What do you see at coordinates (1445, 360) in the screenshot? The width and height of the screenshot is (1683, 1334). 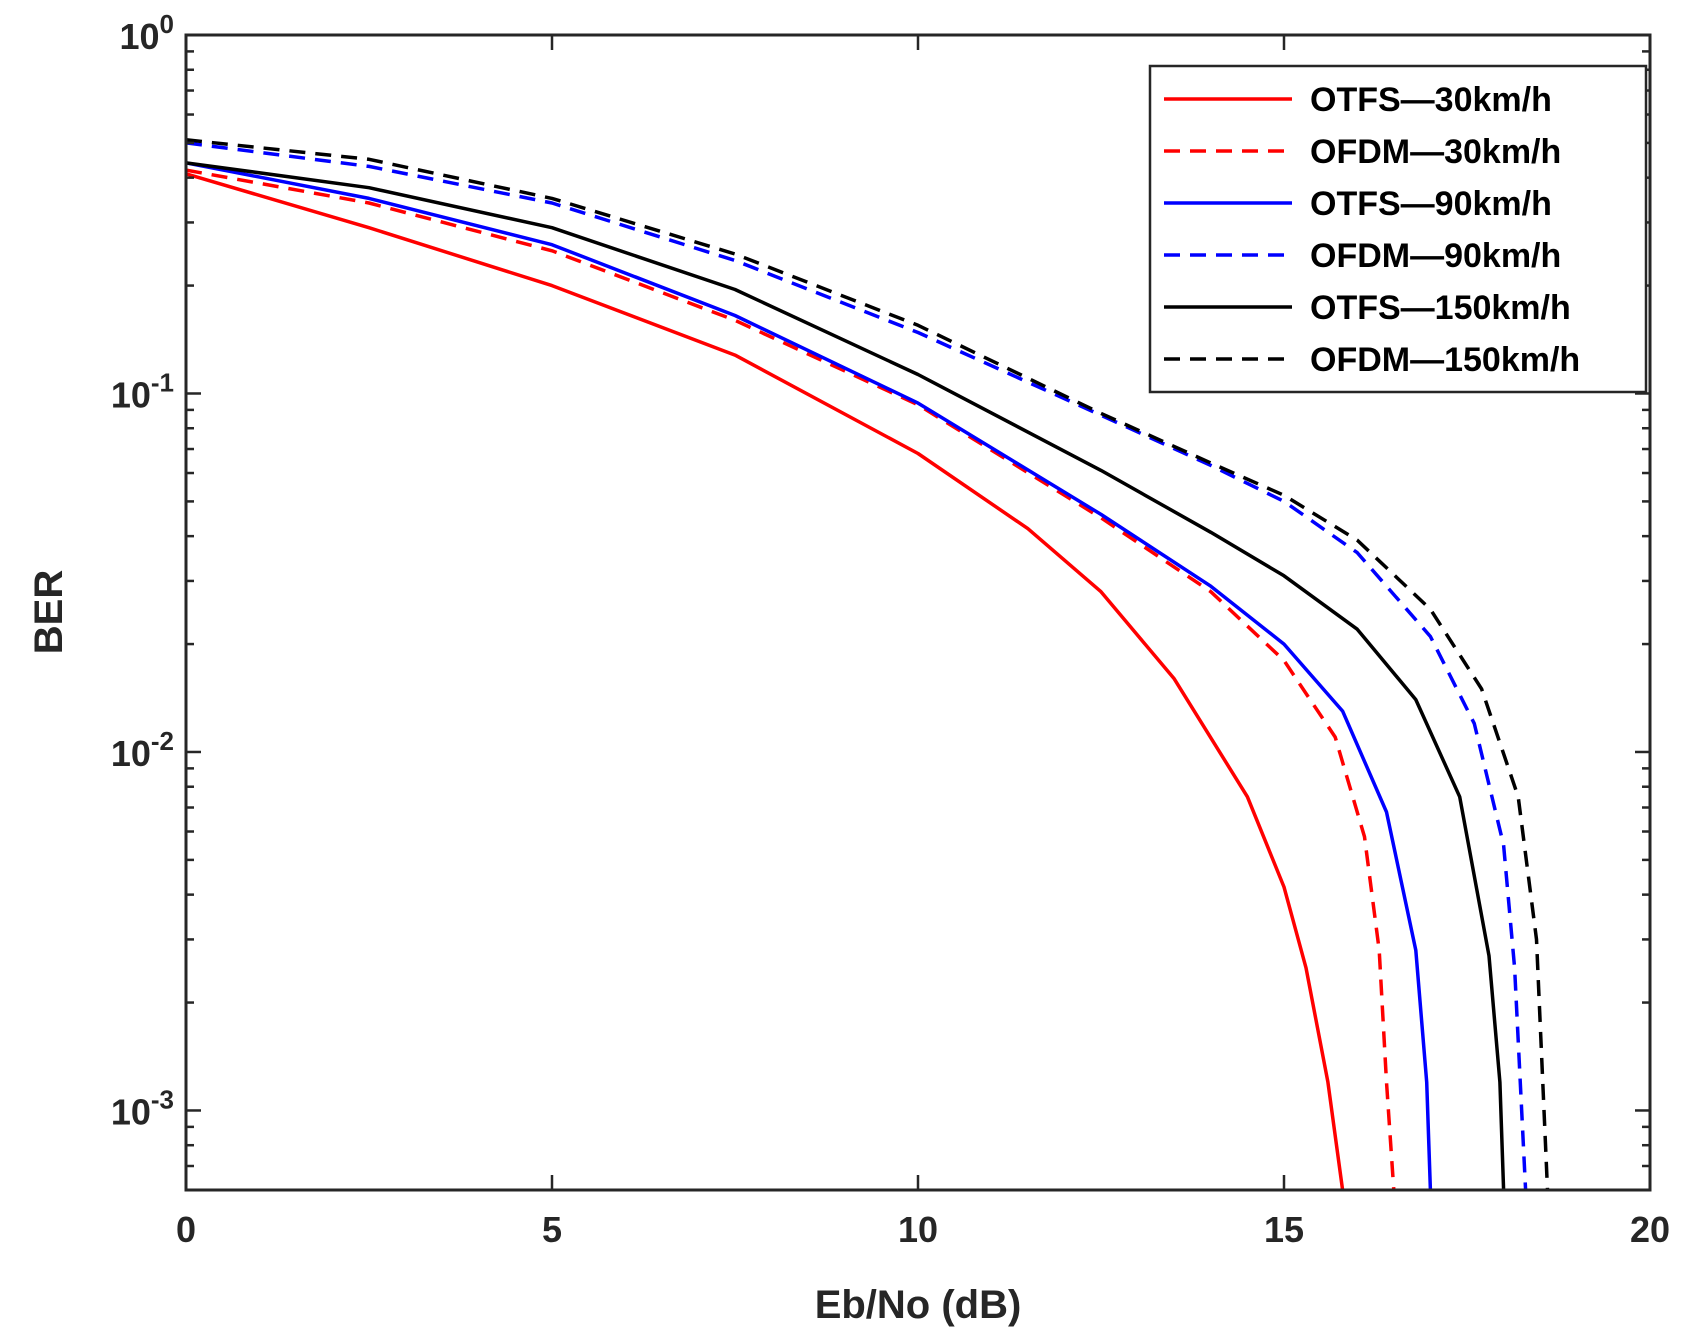 I see `legend-label-5: OFDM—150km/h` at bounding box center [1445, 360].